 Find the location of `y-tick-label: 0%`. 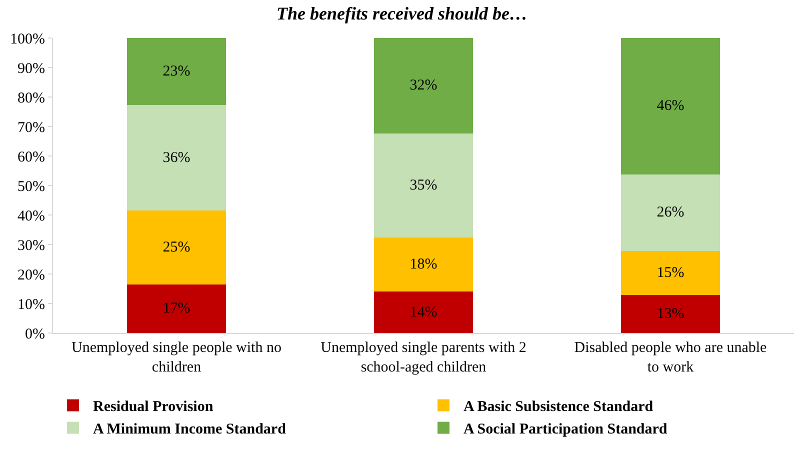

y-tick-label: 0% is located at coordinates (35, 334).